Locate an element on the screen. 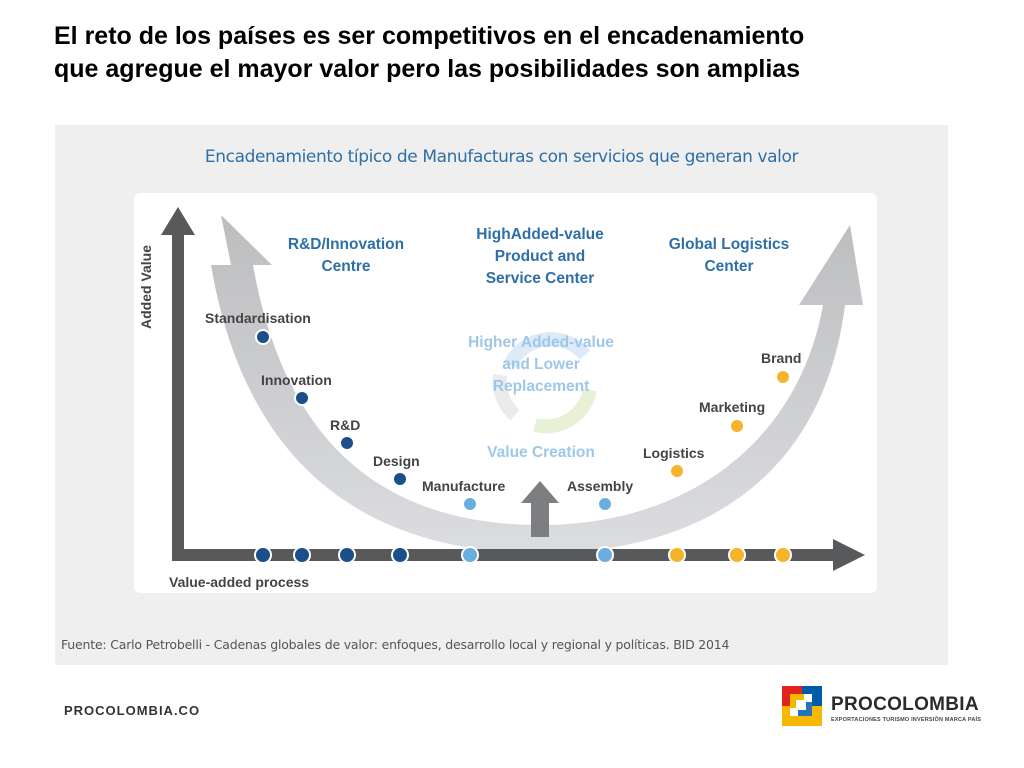 The height and width of the screenshot is (768, 1024). axis-dot-marketing is located at coordinates (737, 555).